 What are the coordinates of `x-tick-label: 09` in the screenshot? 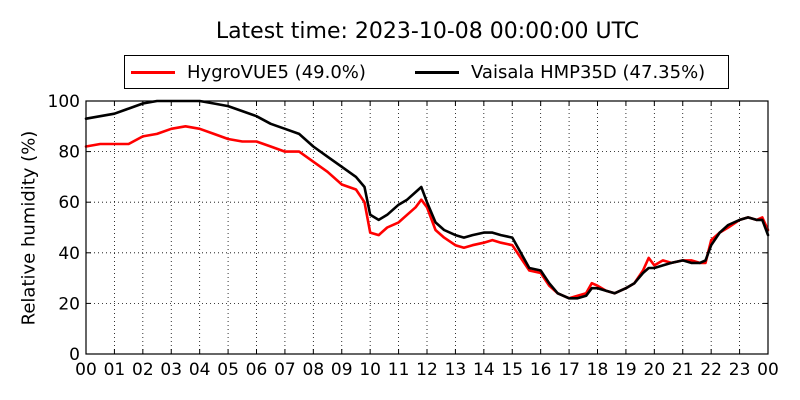 It's located at (342, 370).